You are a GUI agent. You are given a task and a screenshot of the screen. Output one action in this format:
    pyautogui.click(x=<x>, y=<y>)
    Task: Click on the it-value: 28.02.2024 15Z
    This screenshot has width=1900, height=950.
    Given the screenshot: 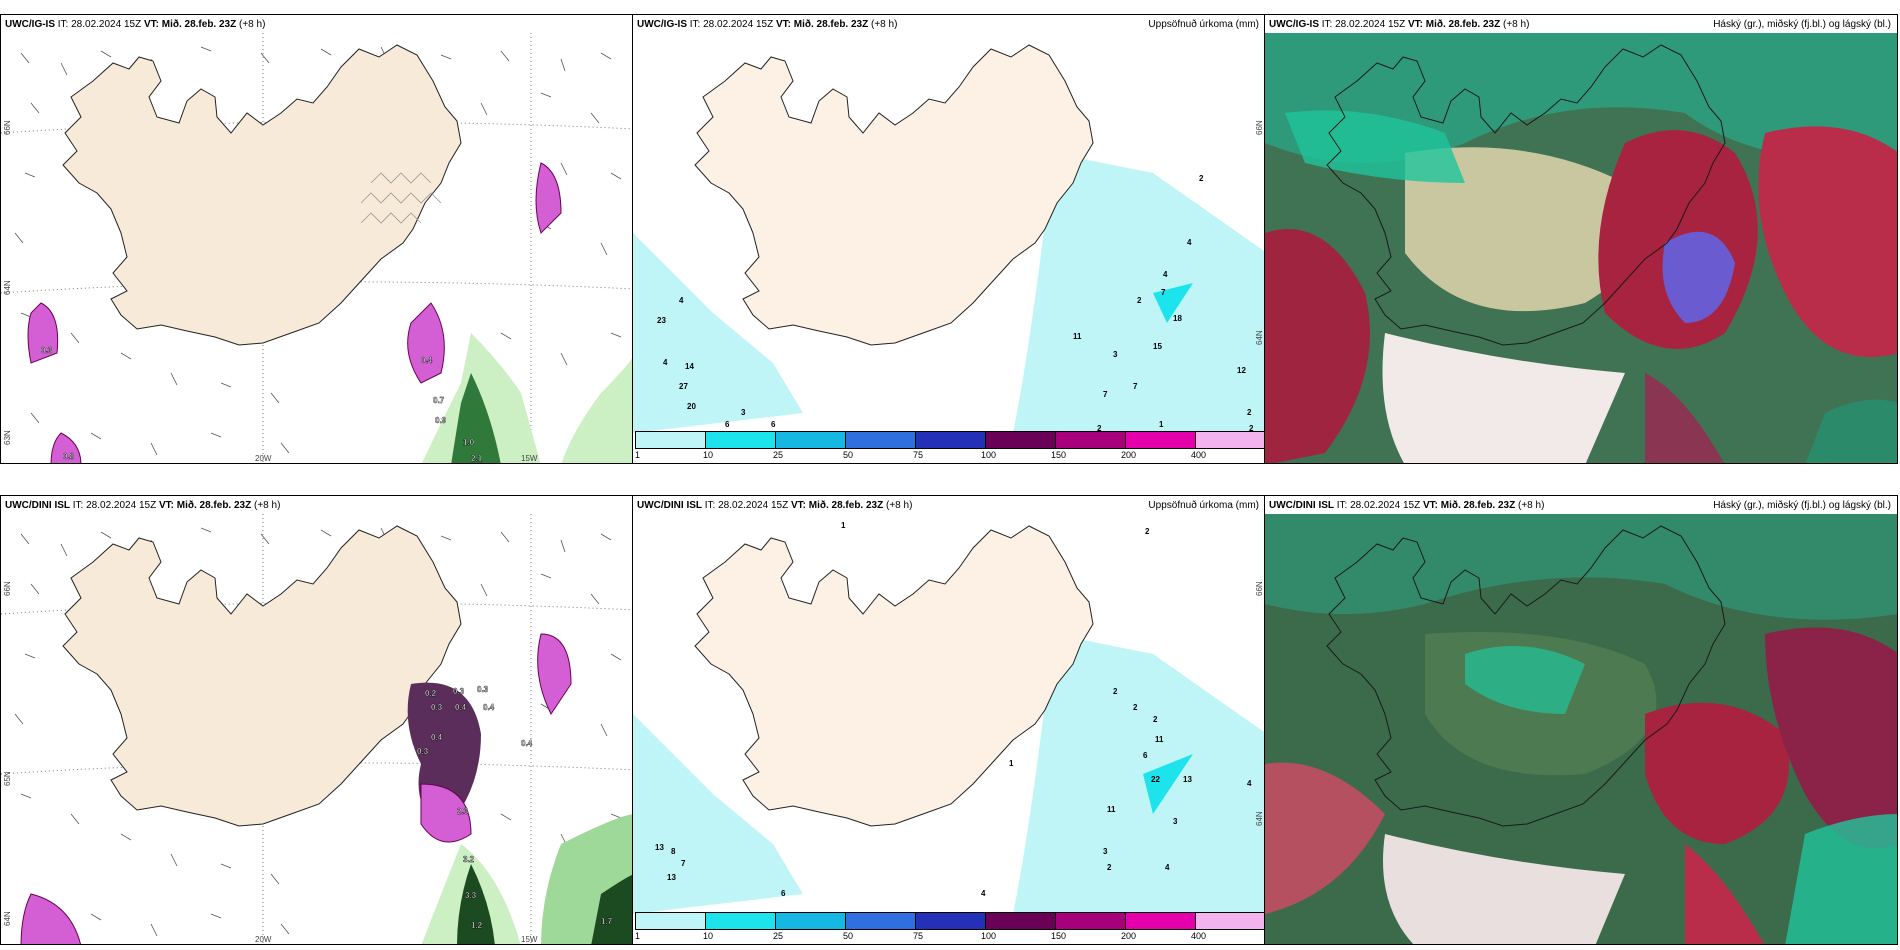 What is the action you would take?
    pyautogui.click(x=1370, y=24)
    